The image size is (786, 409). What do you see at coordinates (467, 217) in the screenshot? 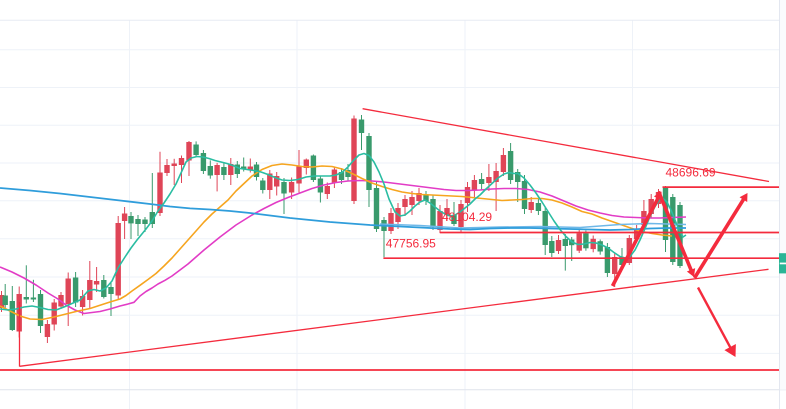
I see `svg-text: 48104.29` at bounding box center [467, 217].